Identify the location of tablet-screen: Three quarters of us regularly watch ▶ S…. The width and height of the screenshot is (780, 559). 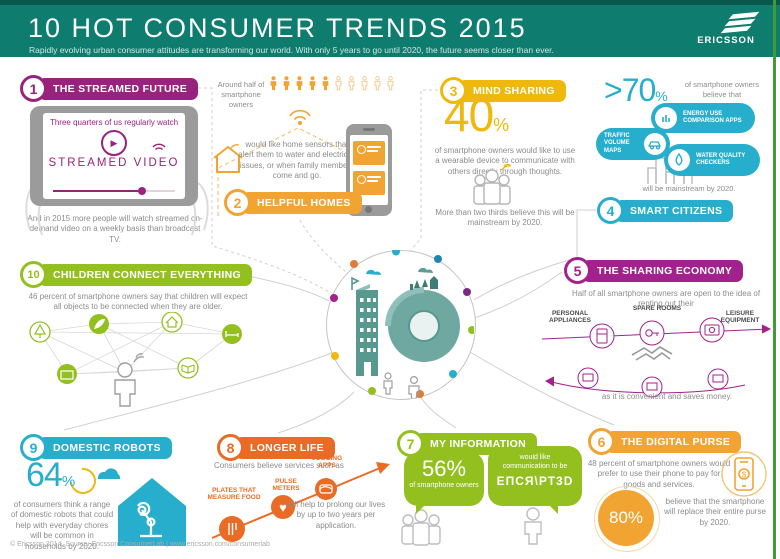
(114, 156).